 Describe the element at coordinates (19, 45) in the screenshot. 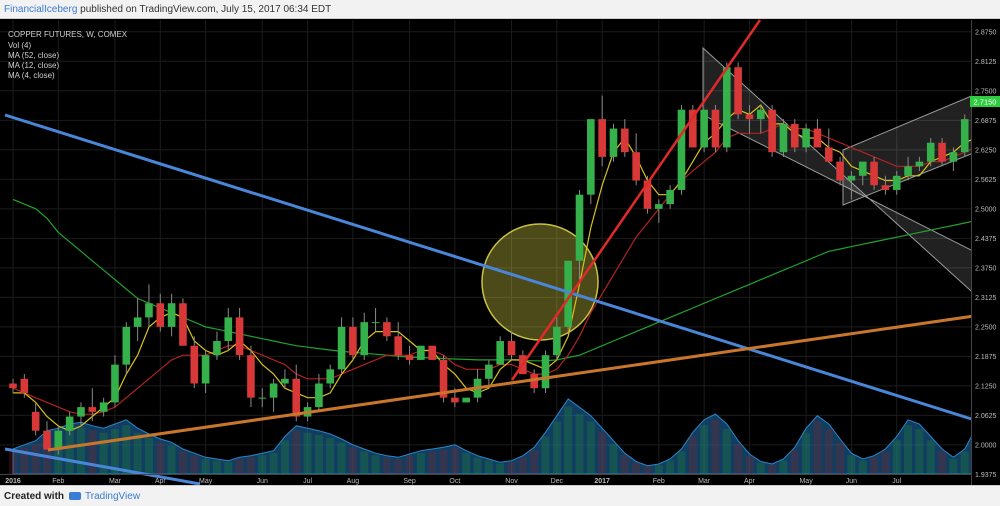

I see `legend-vol: Vol (4)` at that location.